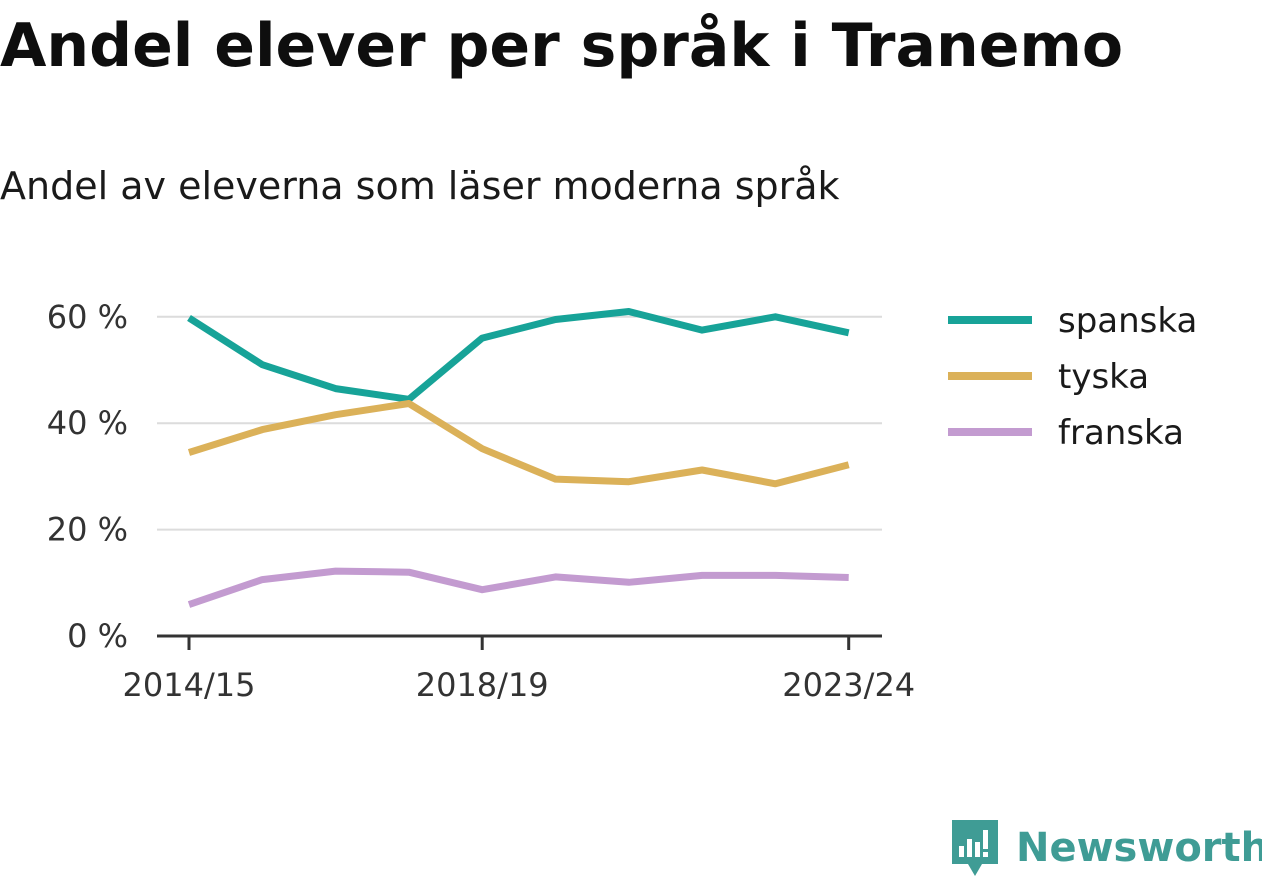 The width and height of the screenshot is (1262, 879). I want to click on x-tick-label: 2014/15, so click(189, 685).